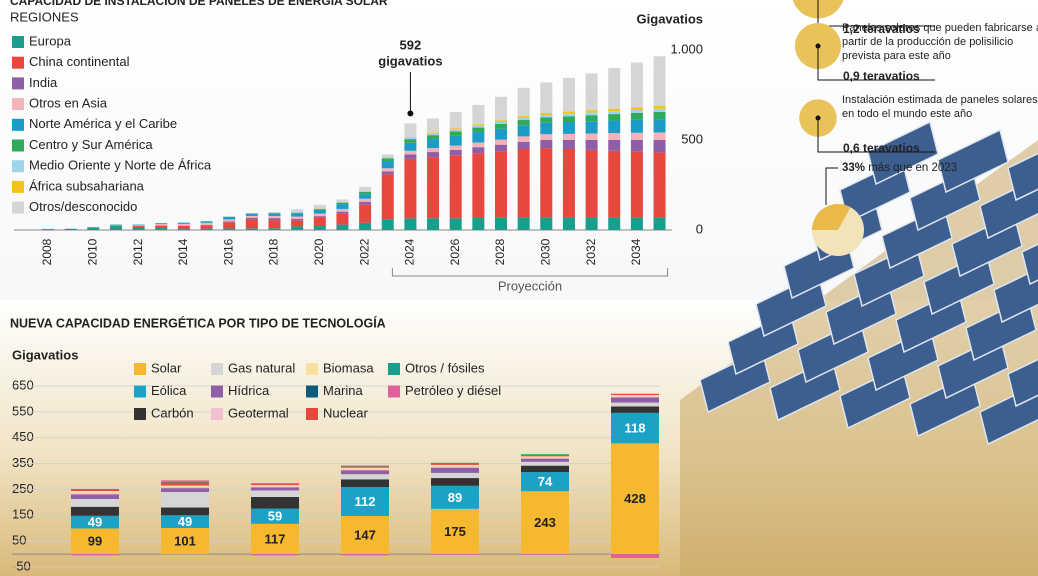  I want to click on x-tick-label: 2026, so click(455, 251).